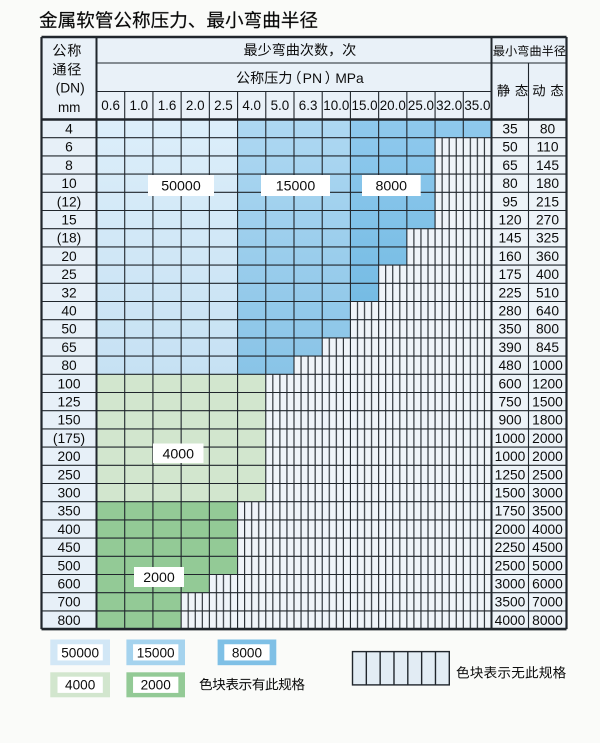 This screenshot has width=600, height=743. What do you see at coordinates (69, 147) in the screenshot?
I see `svg-text: 6` at bounding box center [69, 147].